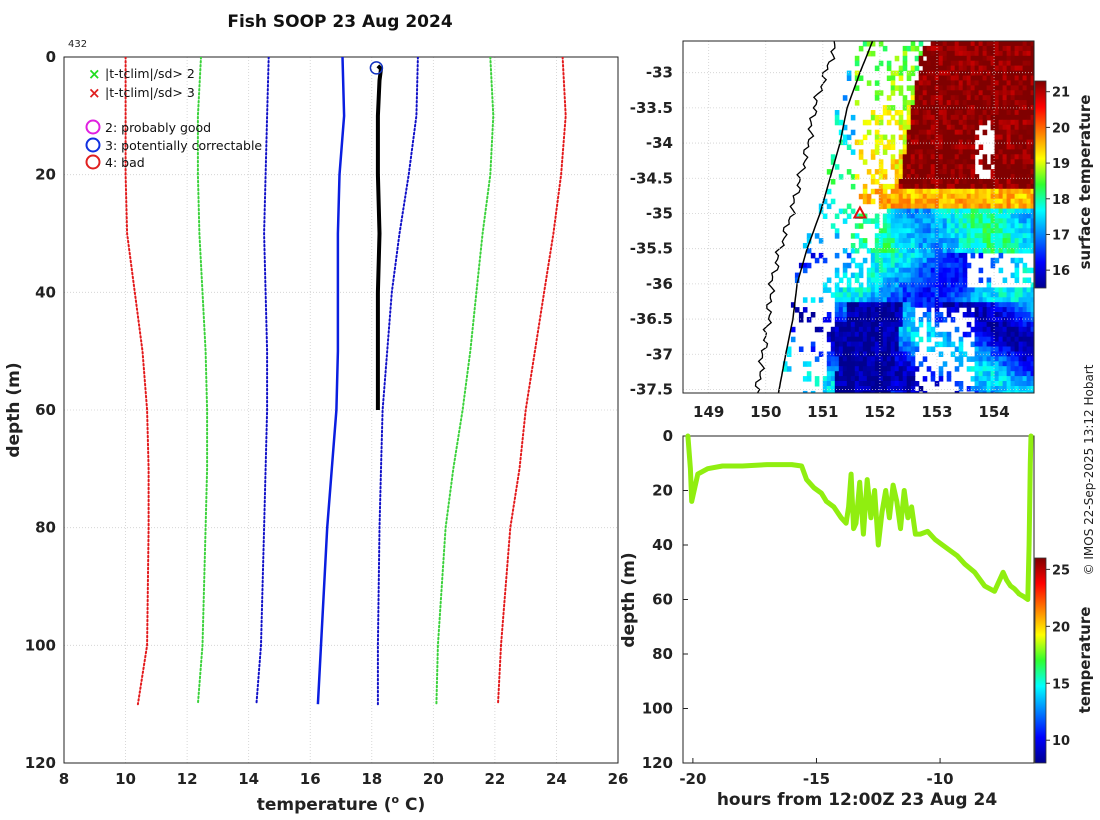  What do you see at coordinates (331, 381) in the screenshot?
I see `profile-series-clim-mean` at bounding box center [331, 381].